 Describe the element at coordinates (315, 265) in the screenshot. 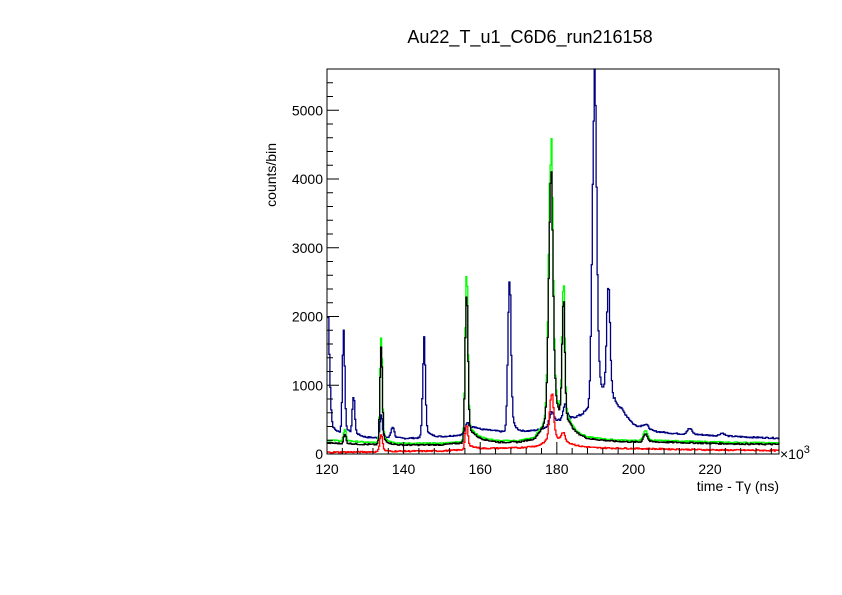

I see `y-axis: 0 1000 2000 3000 4000 5000` at that location.